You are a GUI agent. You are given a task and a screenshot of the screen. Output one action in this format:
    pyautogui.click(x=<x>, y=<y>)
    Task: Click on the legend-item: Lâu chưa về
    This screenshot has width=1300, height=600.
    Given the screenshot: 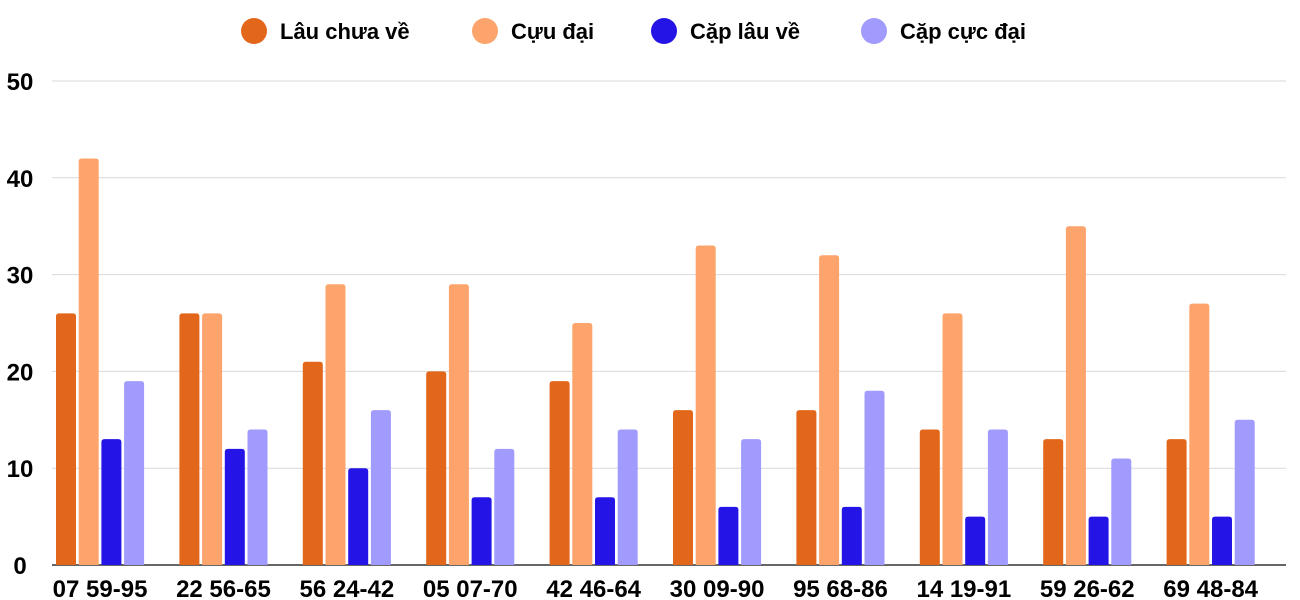 What is the action you would take?
    pyautogui.click(x=325, y=31)
    